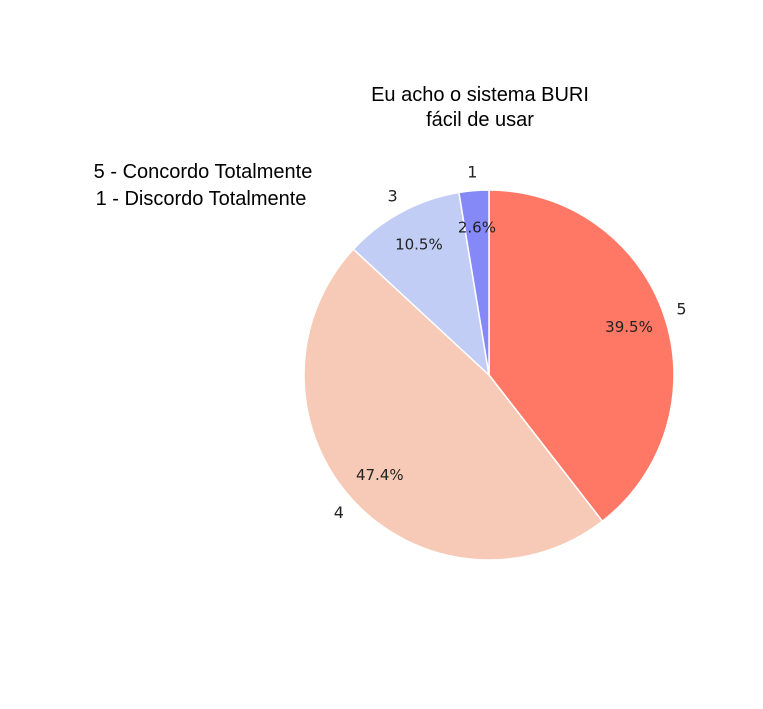  Describe the element at coordinates (203, 172) in the screenshot. I see `scale-note-line-1: 5 - Concordo Totalmente` at that location.